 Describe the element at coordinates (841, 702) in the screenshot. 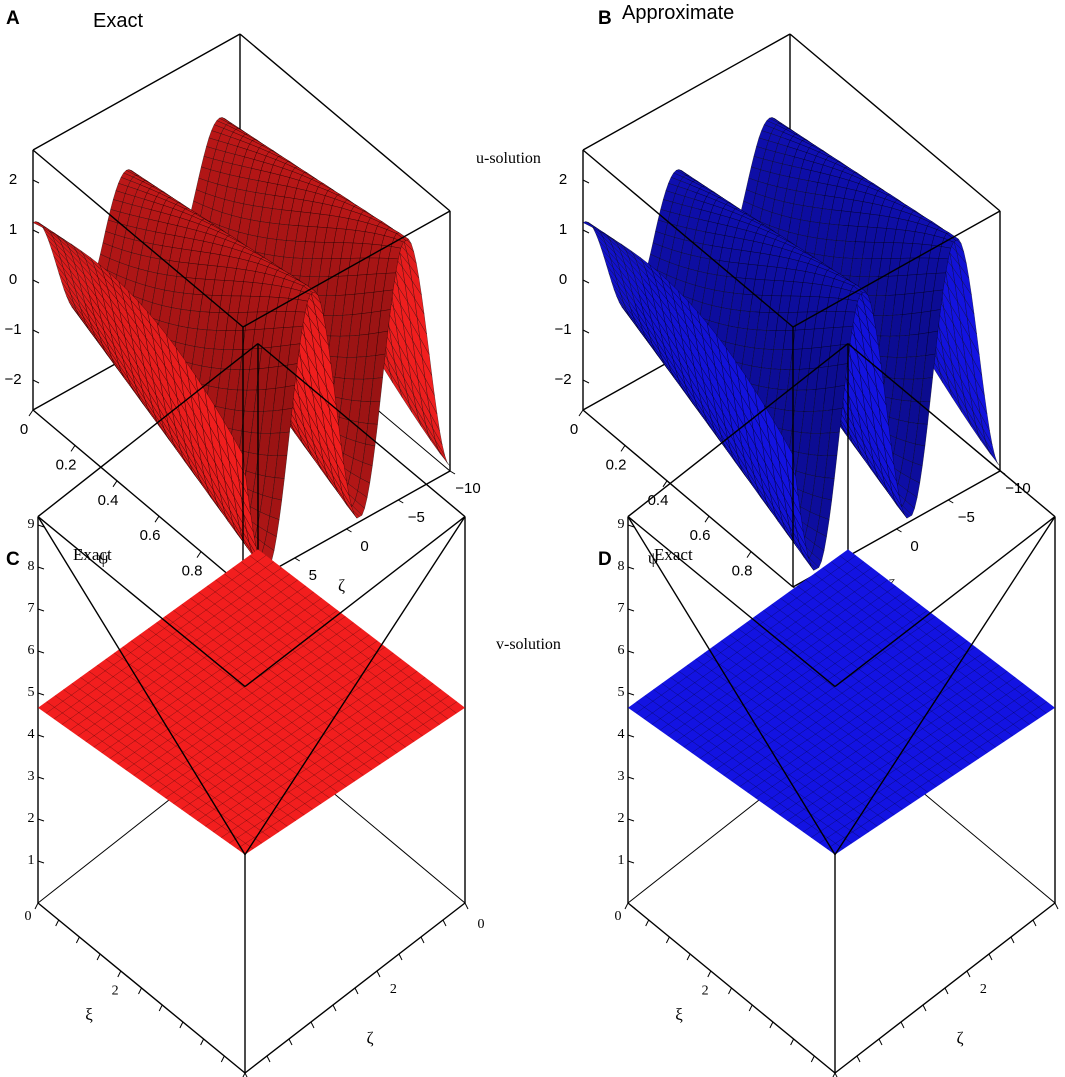

I see `surface-plane` at that location.